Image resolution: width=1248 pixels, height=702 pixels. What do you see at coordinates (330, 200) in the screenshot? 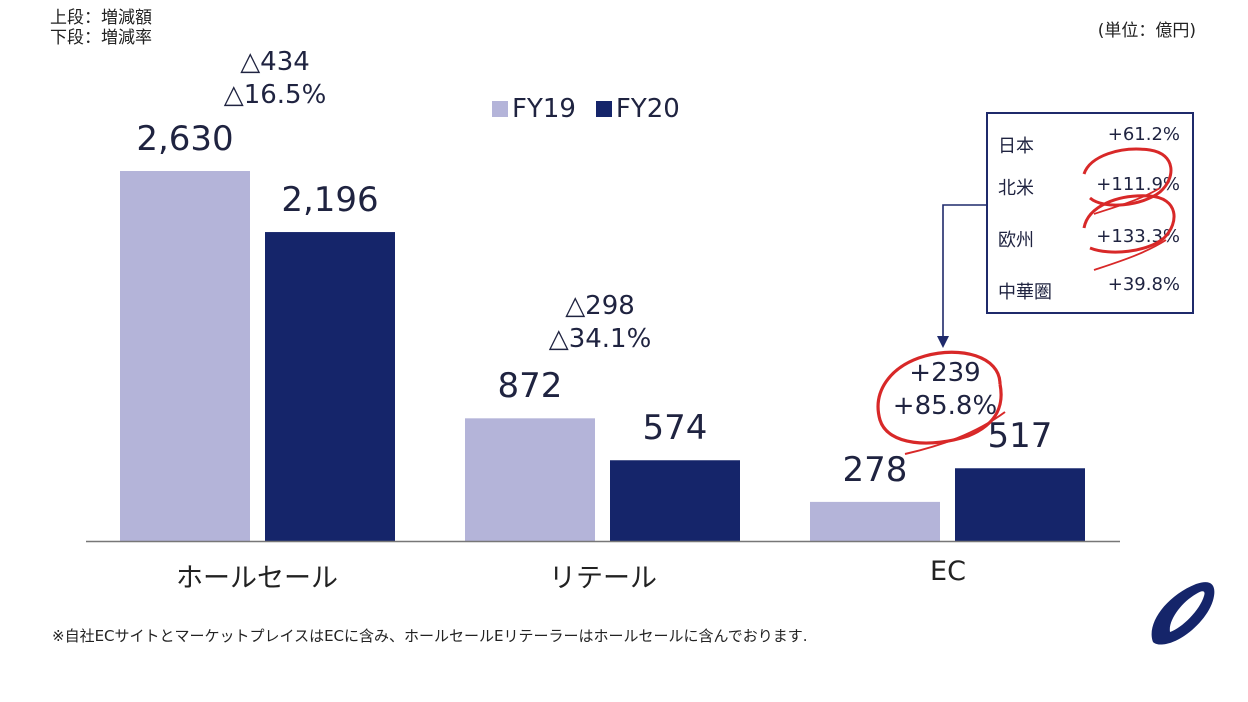
I see `value-label-wholesale-fy20: 2,196` at bounding box center [330, 200].